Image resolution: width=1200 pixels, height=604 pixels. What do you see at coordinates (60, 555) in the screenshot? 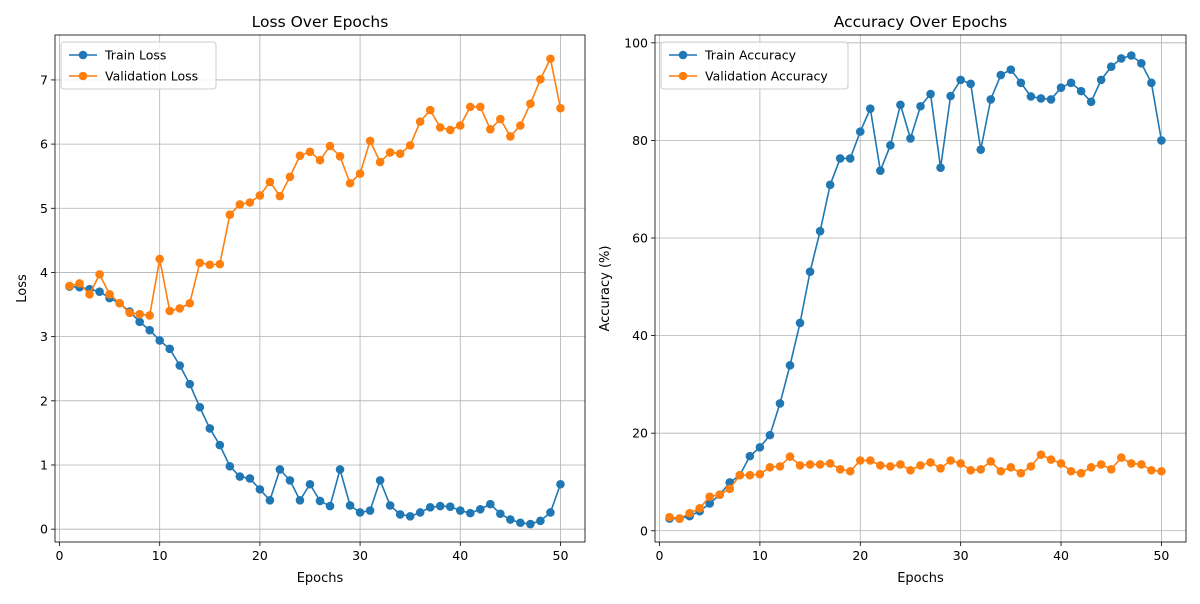
I see `loss-x-tick-label: 0` at bounding box center [60, 555].